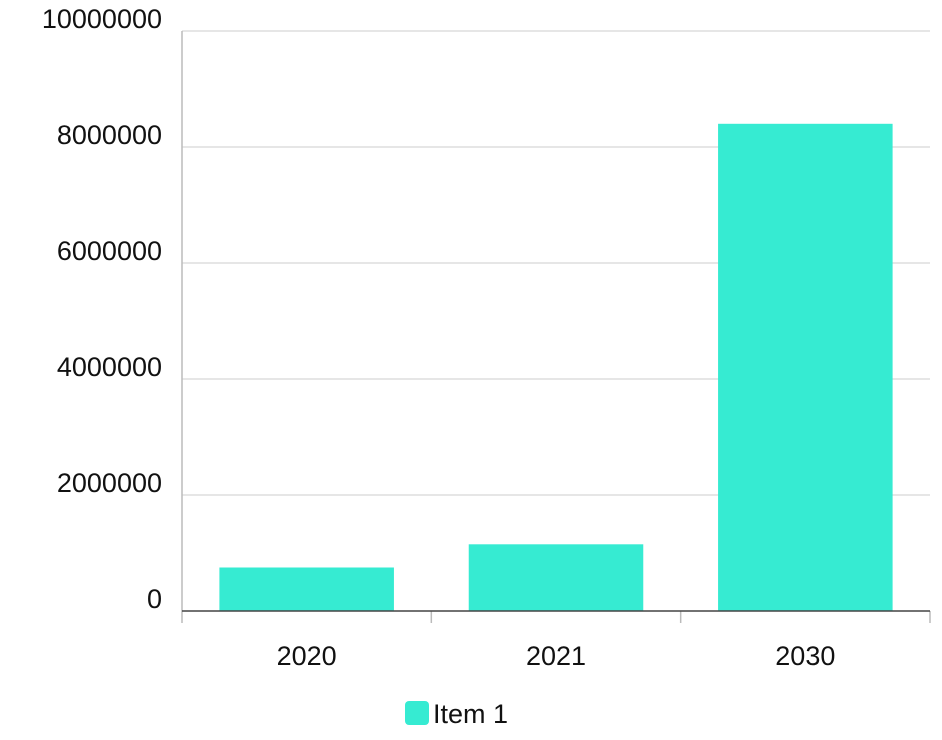 Image resolution: width=942 pixels, height=740 pixels. I want to click on bar-2020, so click(306, 589).